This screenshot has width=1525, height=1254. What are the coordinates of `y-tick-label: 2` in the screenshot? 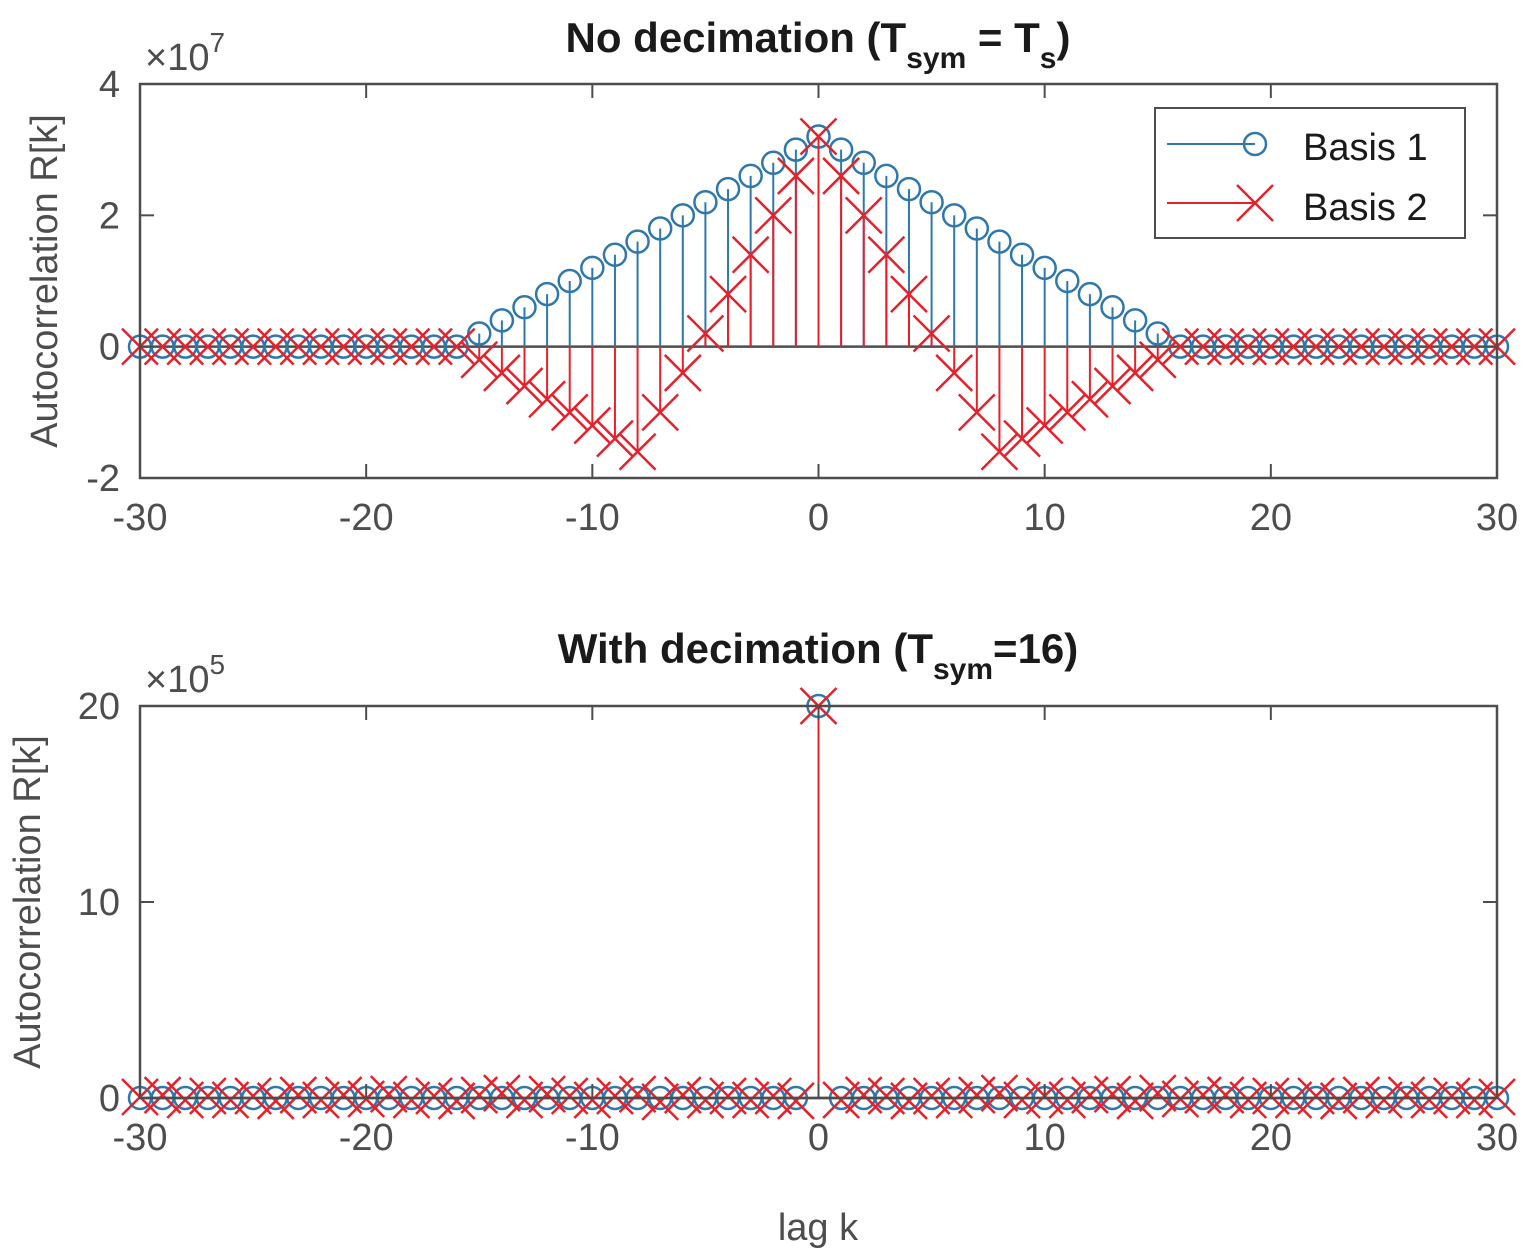 It's located at (109, 216).